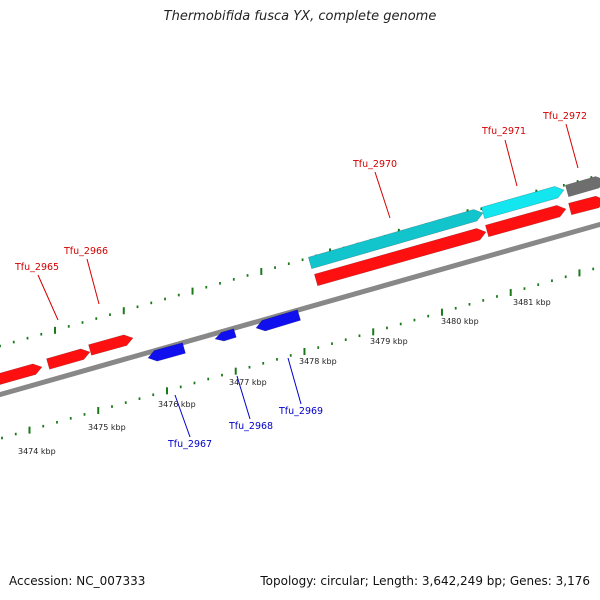  Describe the element at coordinates (250, 426) in the screenshot. I see `gene-label-tfu-2968: Tfu_2968` at that location.